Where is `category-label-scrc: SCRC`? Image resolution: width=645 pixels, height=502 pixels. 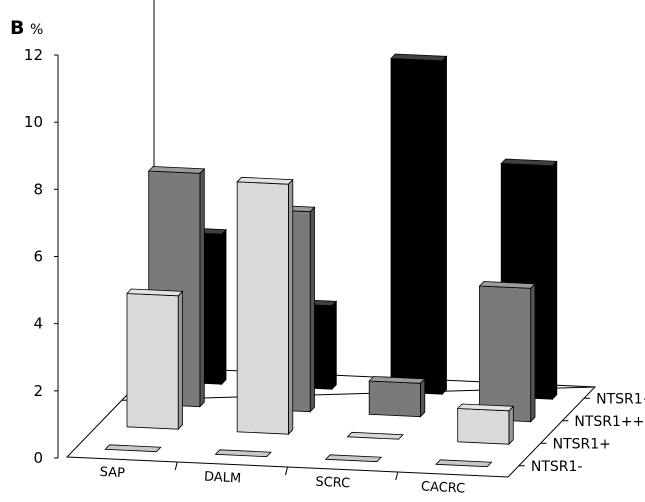 category-label-scrc: SCRC is located at coordinates (333, 483).